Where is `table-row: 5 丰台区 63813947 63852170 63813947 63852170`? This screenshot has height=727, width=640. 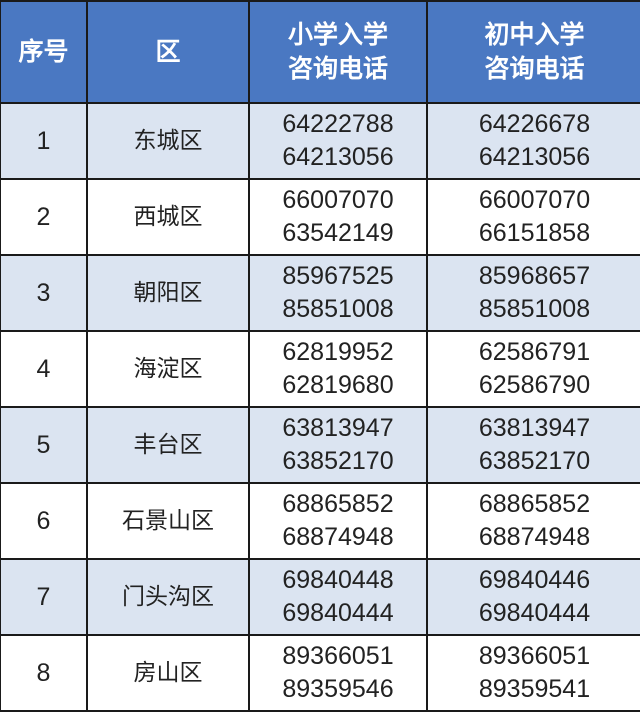
table-row: 5 丰台区 63813947 63852170 63813947 63852170 is located at coordinates (320, 445).